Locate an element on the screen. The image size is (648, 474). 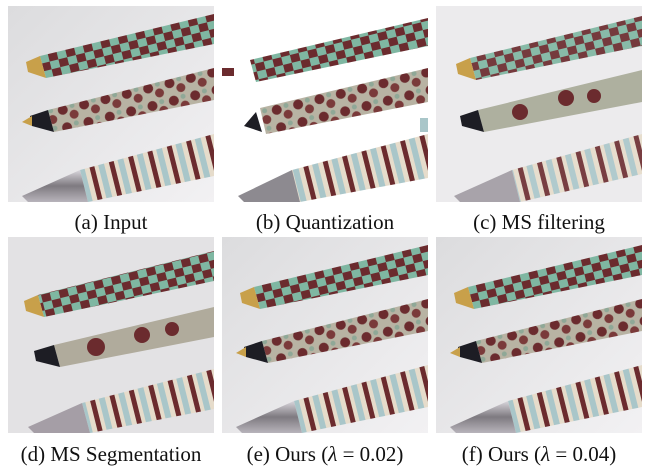
panel-ms-segmentation is located at coordinates (111, 335).